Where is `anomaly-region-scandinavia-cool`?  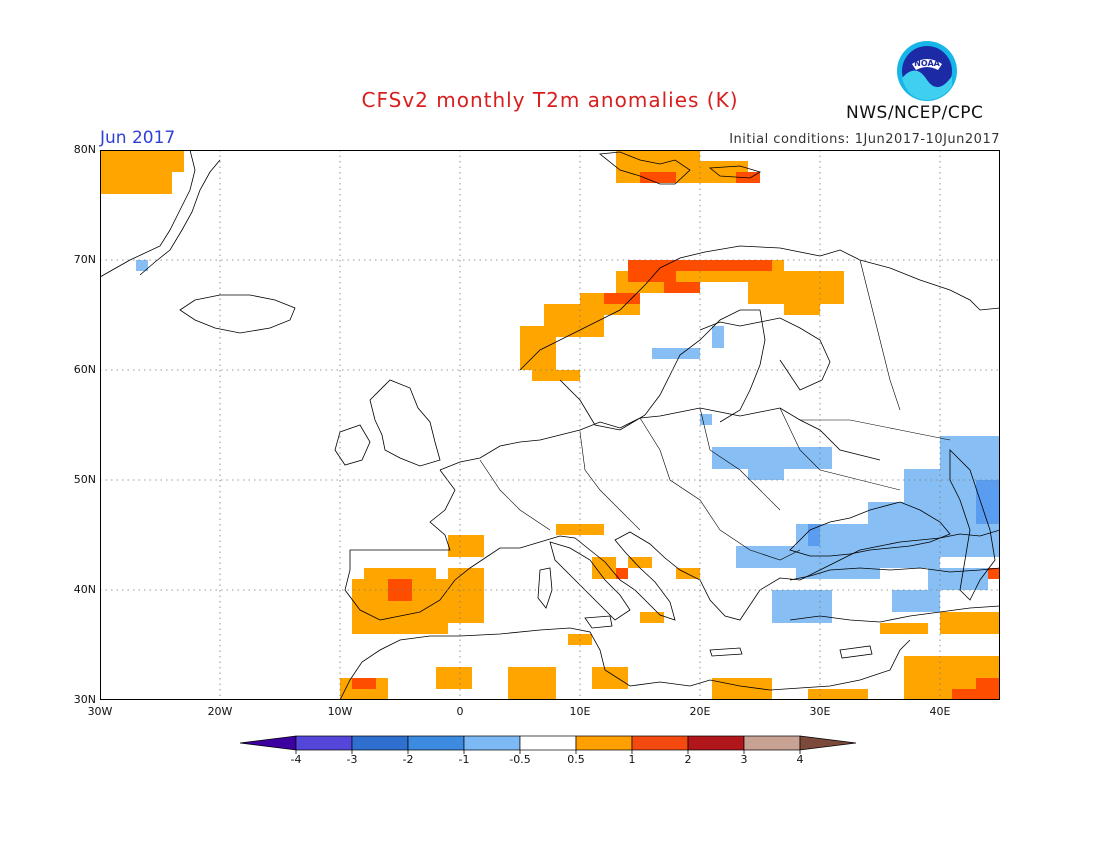
anomaly-region-scandinavia-cool is located at coordinates (688, 375).